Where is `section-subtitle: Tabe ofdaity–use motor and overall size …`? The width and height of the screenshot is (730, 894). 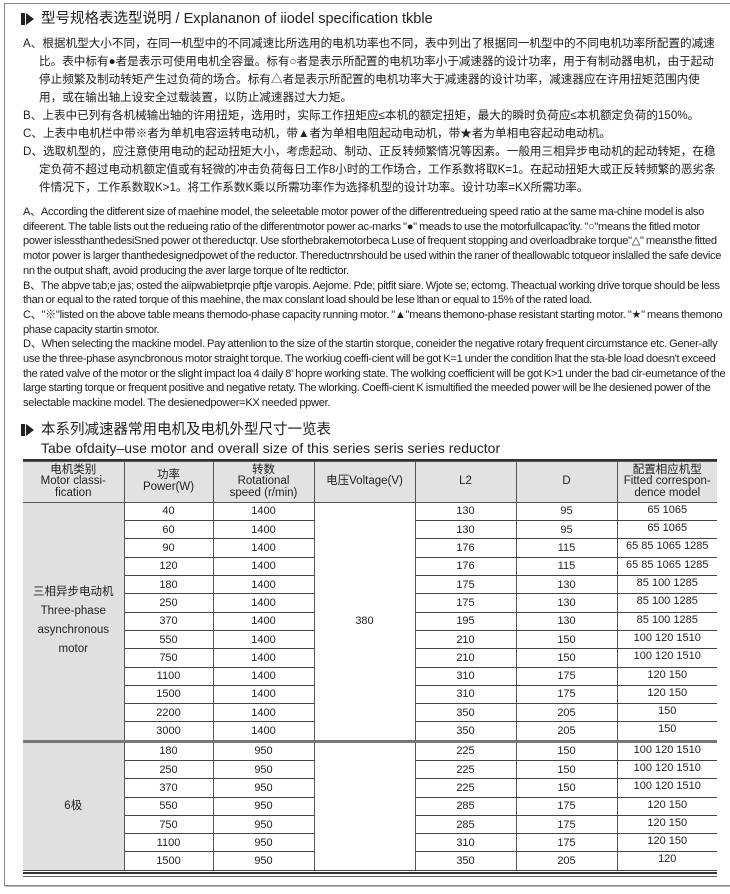 section-subtitle: Tabe ofdaity–use motor and overall size … is located at coordinates (271, 447).